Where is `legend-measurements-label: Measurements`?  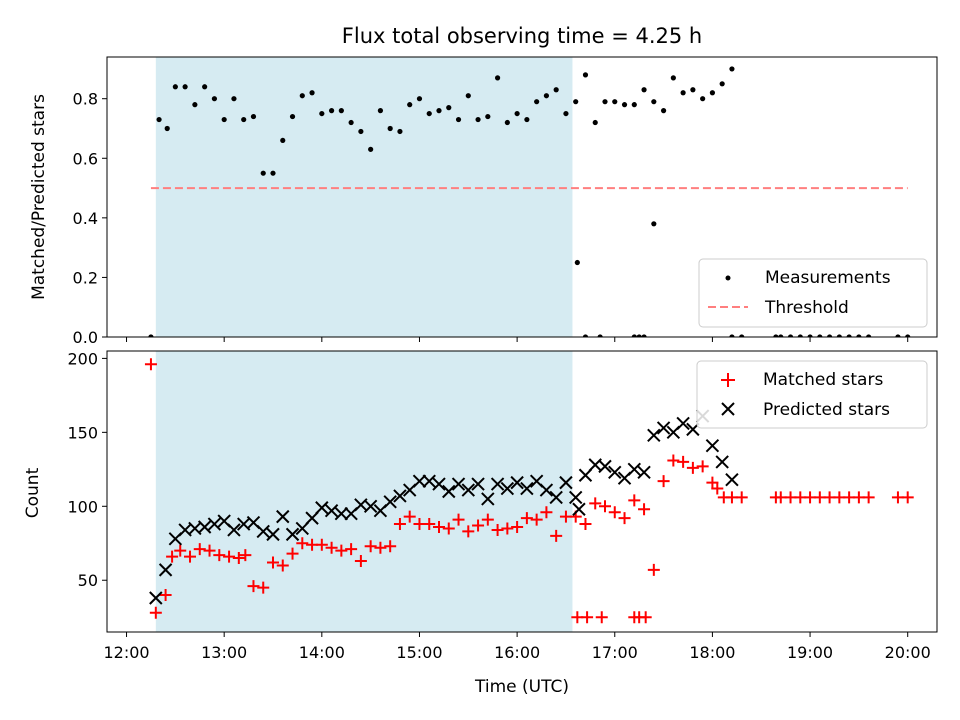 legend-measurements-label: Measurements is located at coordinates (828, 278).